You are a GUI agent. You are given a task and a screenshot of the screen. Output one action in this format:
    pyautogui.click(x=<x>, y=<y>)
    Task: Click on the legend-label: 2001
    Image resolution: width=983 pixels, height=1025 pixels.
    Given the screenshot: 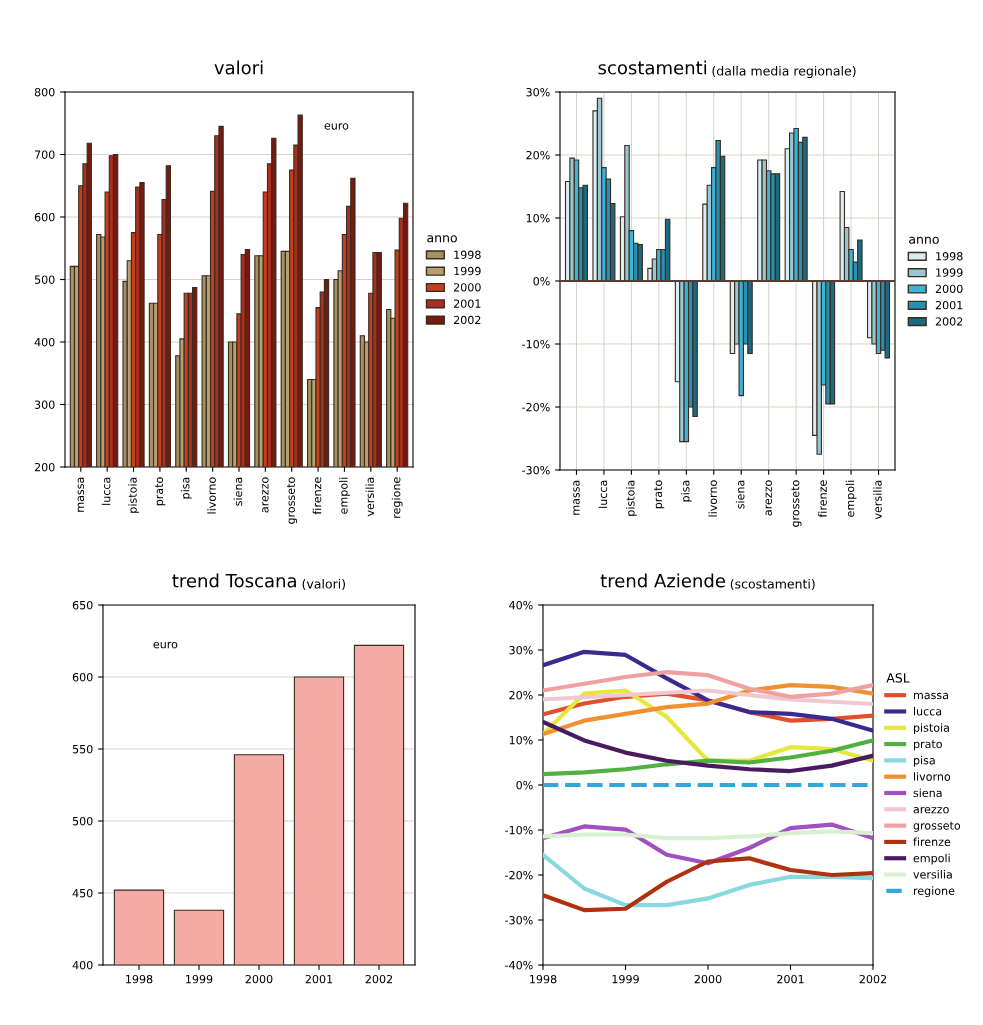 What is the action you would take?
    pyautogui.click(x=467, y=303)
    